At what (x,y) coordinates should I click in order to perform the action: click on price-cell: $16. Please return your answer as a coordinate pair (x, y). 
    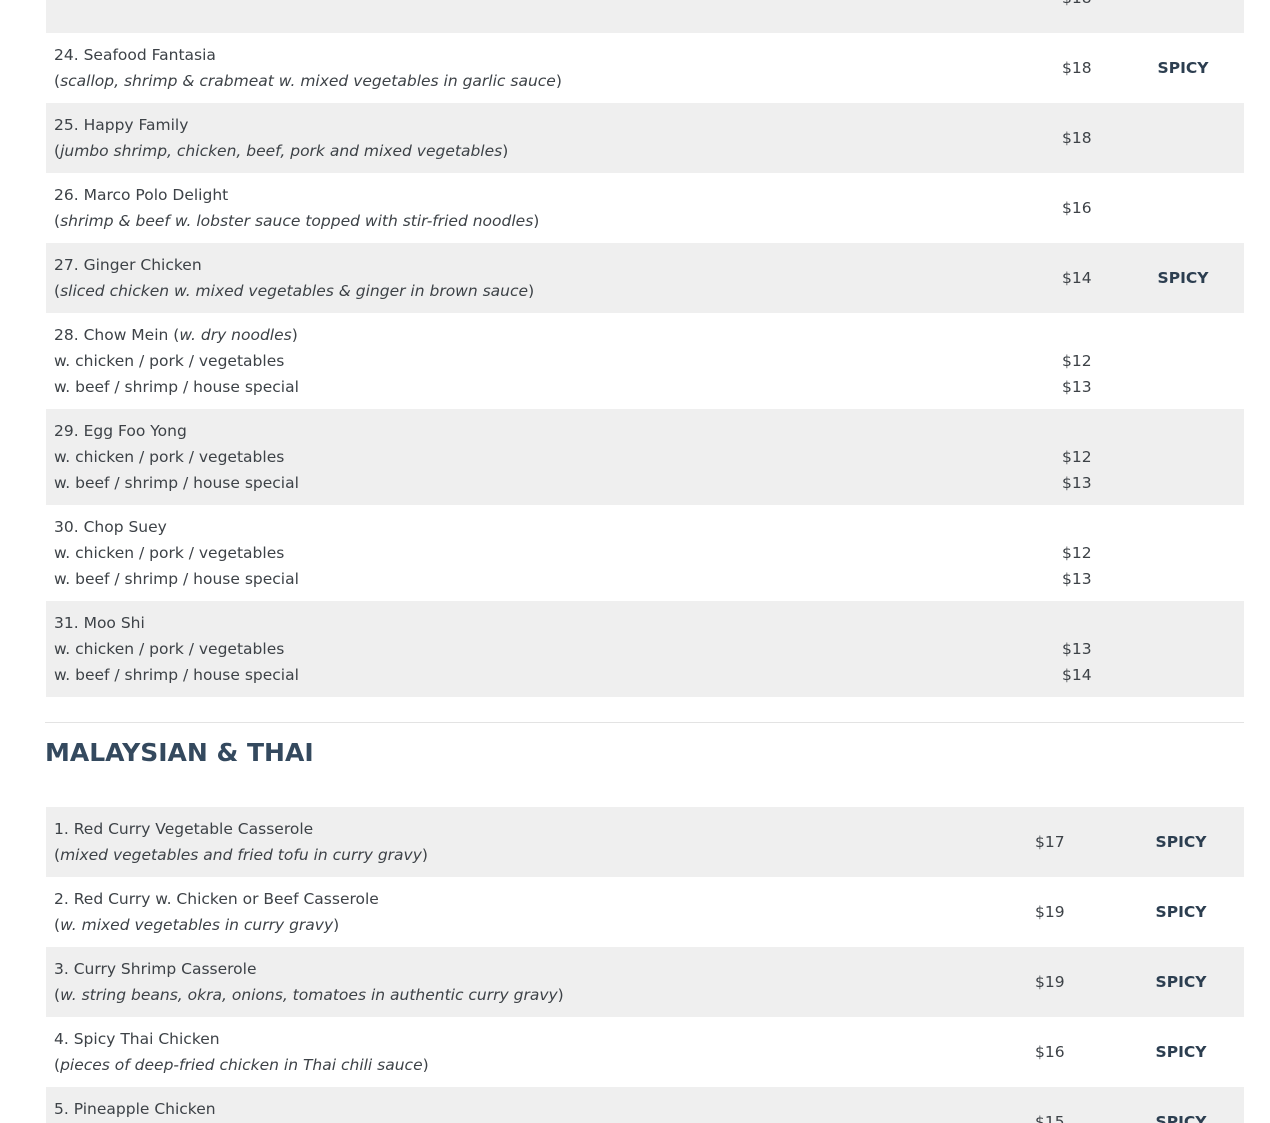
    Looking at the image, I should click on (1088, 208).